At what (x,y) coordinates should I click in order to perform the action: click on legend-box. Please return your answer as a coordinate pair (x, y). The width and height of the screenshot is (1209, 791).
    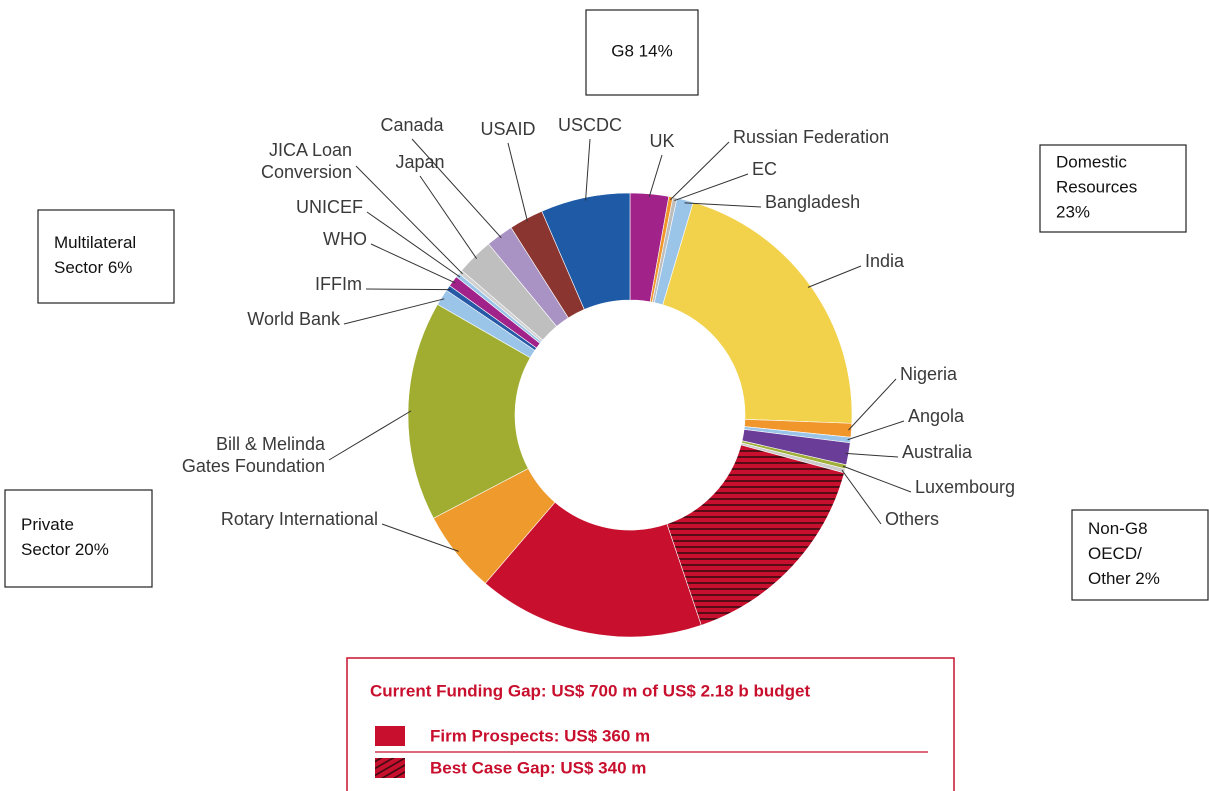
    Looking at the image, I should click on (650, 724).